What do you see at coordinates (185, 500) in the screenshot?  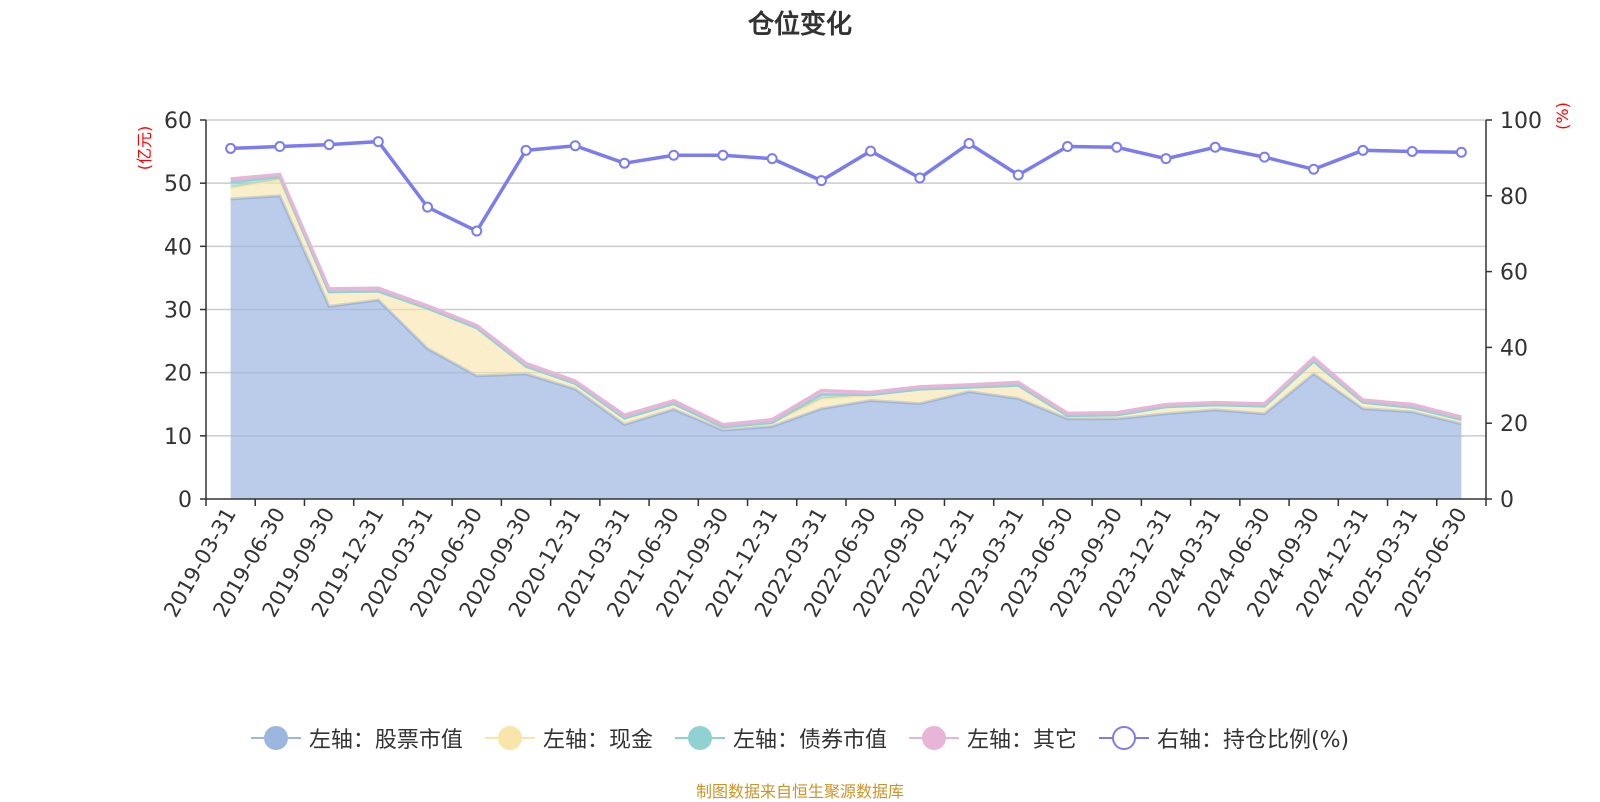 I see `y-left-tick-label: 0` at bounding box center [185, 500].